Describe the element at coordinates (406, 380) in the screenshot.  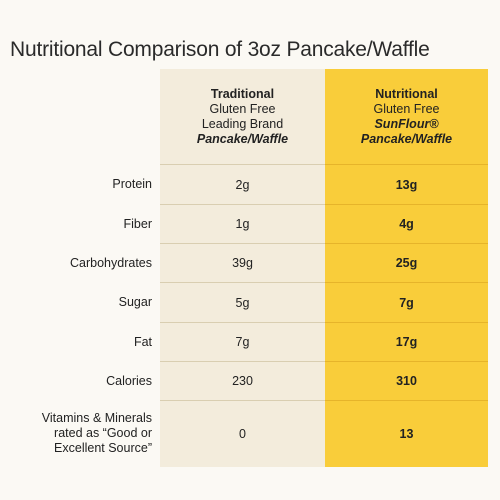
I see `sunflour-value: 310` at that location.